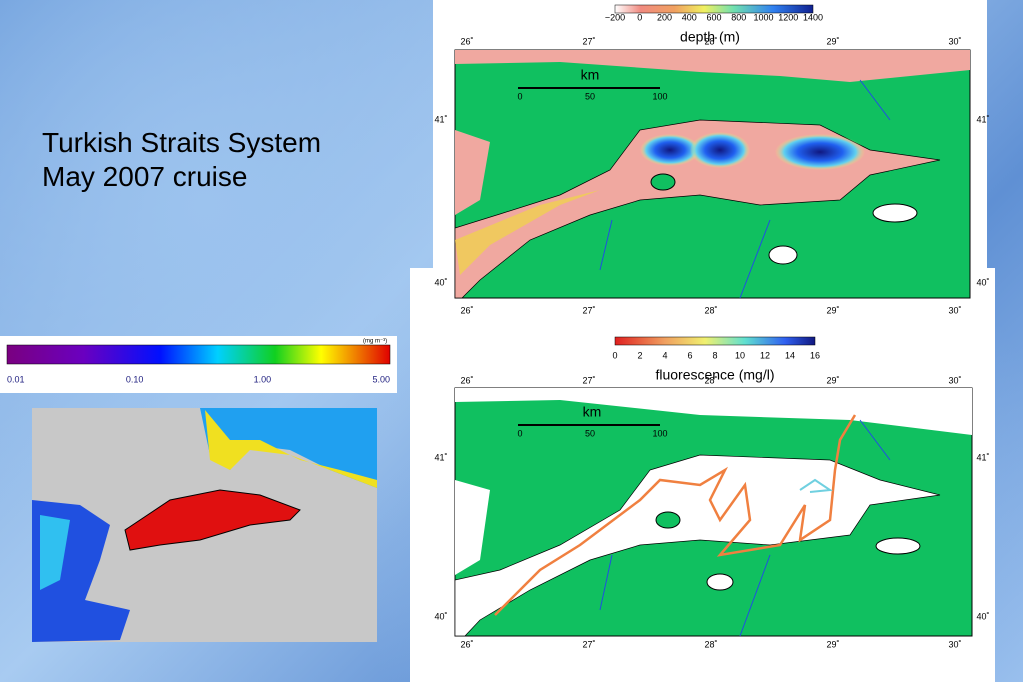 This screenshot has height=682, width=1023. What do you see at coordinates (381, 379) in the screenshot?
I see `colorbar-label: 5.00` at bounding box center [381, 379].